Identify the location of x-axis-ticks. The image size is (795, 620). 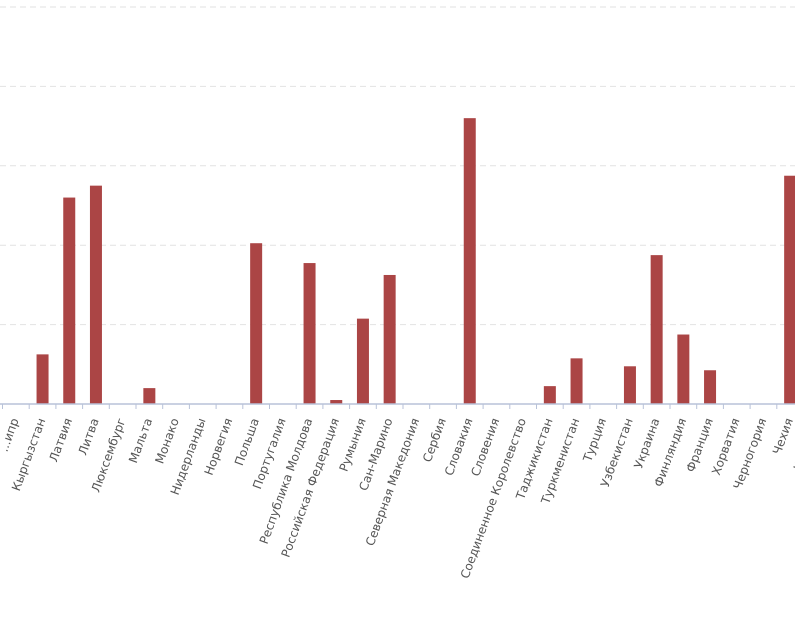
(390, 406).